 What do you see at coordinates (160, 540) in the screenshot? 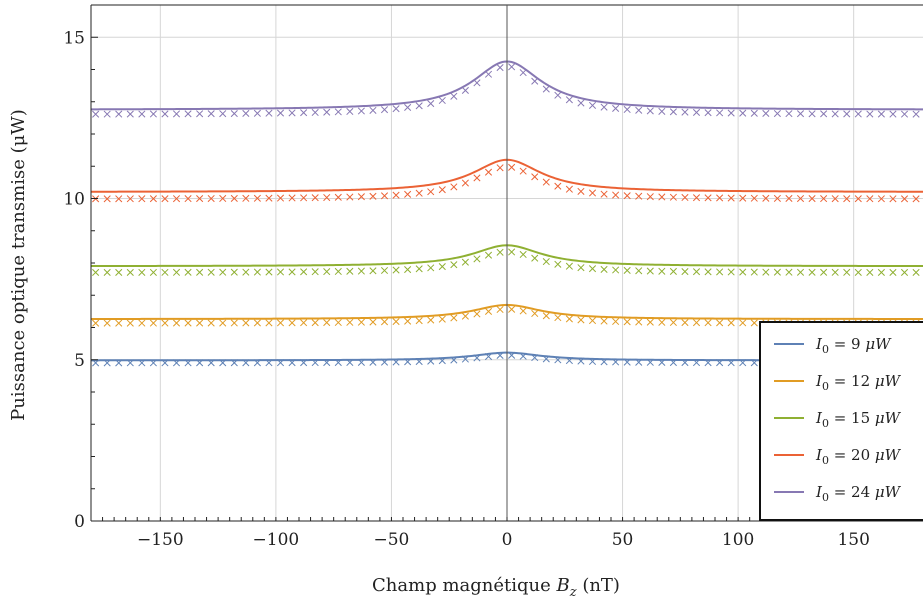
I see `x-tick-label: −150` at bounding box center [160, 540].